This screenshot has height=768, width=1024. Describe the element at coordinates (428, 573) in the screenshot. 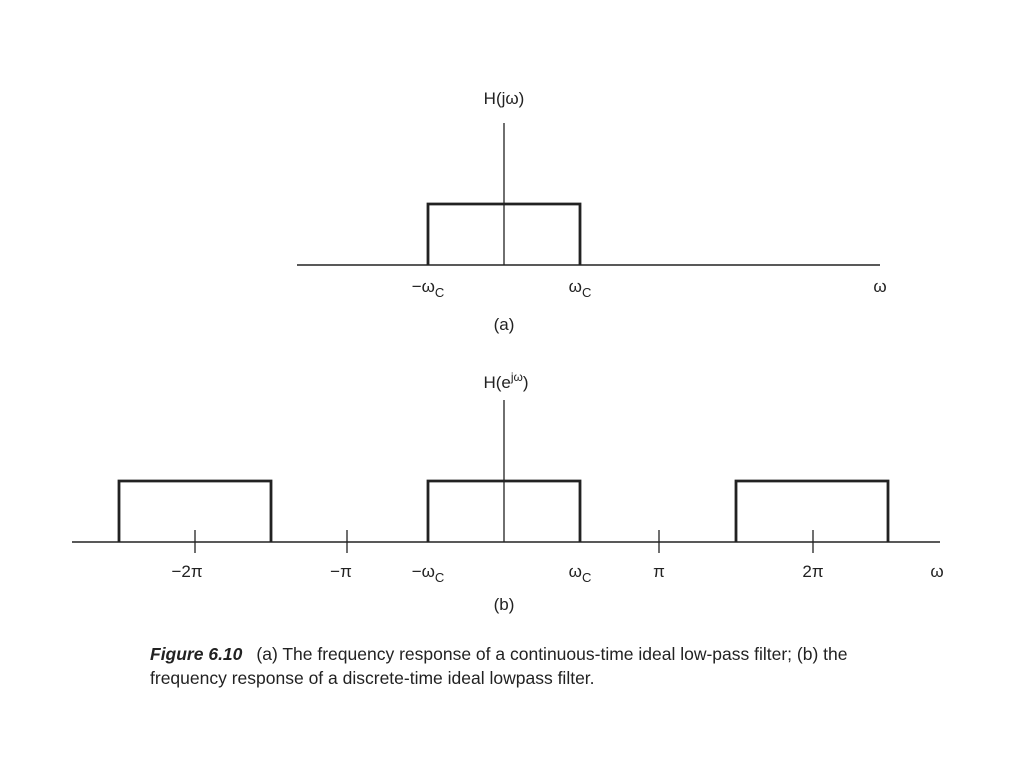

I see `diagram-b-tick-label-neg-cutoff: −ωC` at that location.